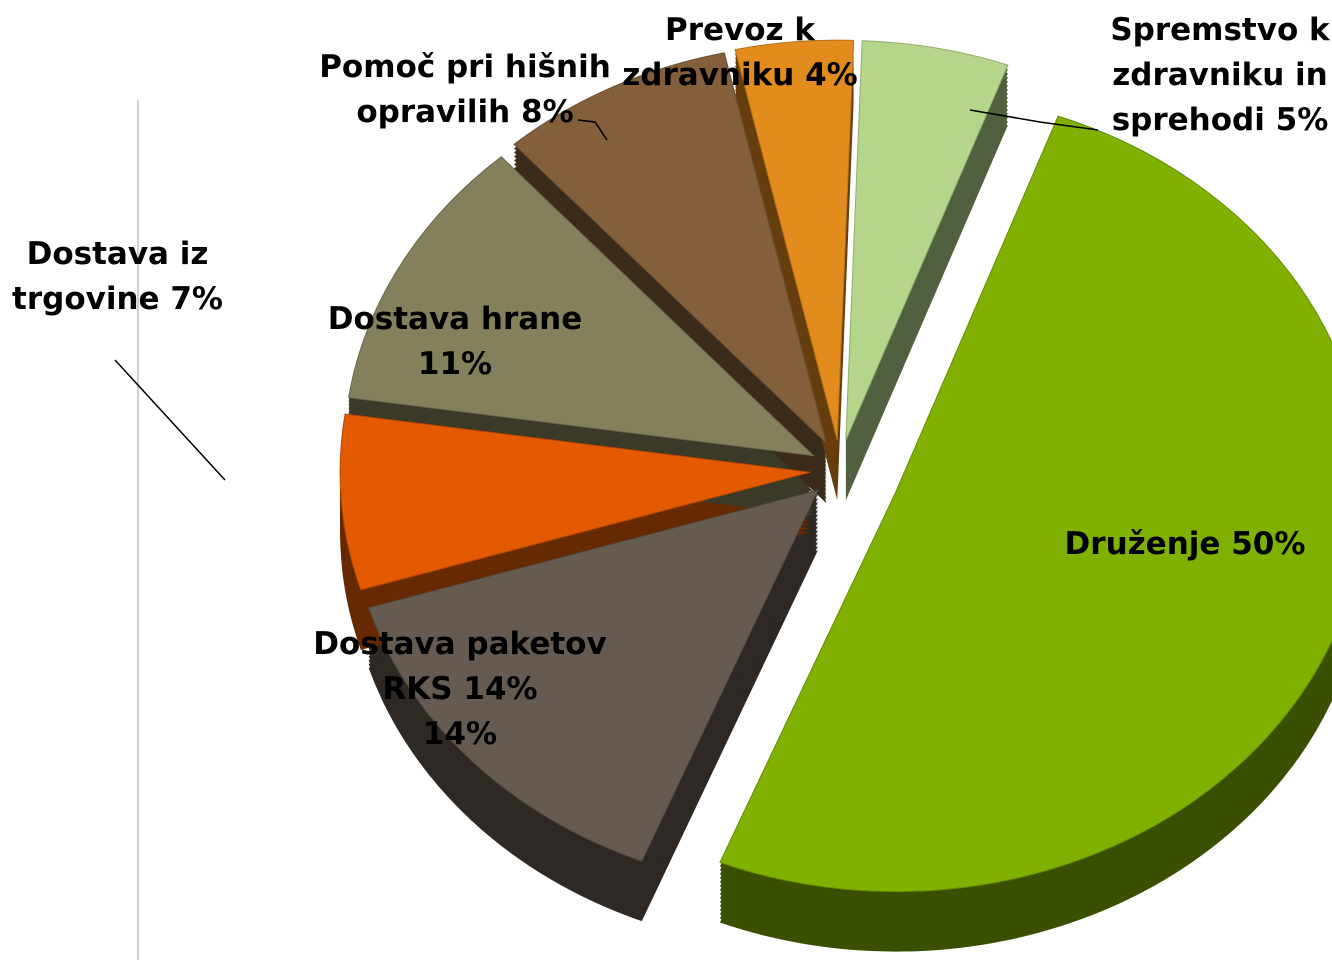  I want to click on value-label: 14%, so click(460, 734).